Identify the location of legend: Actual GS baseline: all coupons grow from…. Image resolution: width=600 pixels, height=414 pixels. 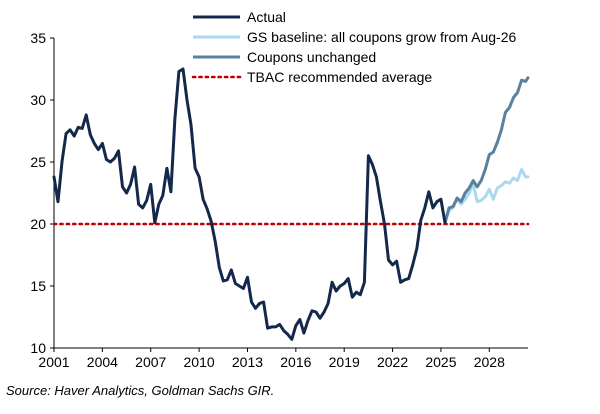
(353, 47).